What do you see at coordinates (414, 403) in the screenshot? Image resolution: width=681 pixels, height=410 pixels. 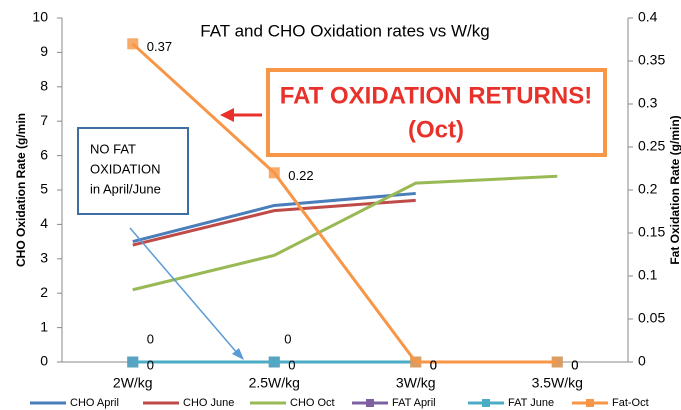 I see `legend-label: FAT April` at bounding box center [414, 403].